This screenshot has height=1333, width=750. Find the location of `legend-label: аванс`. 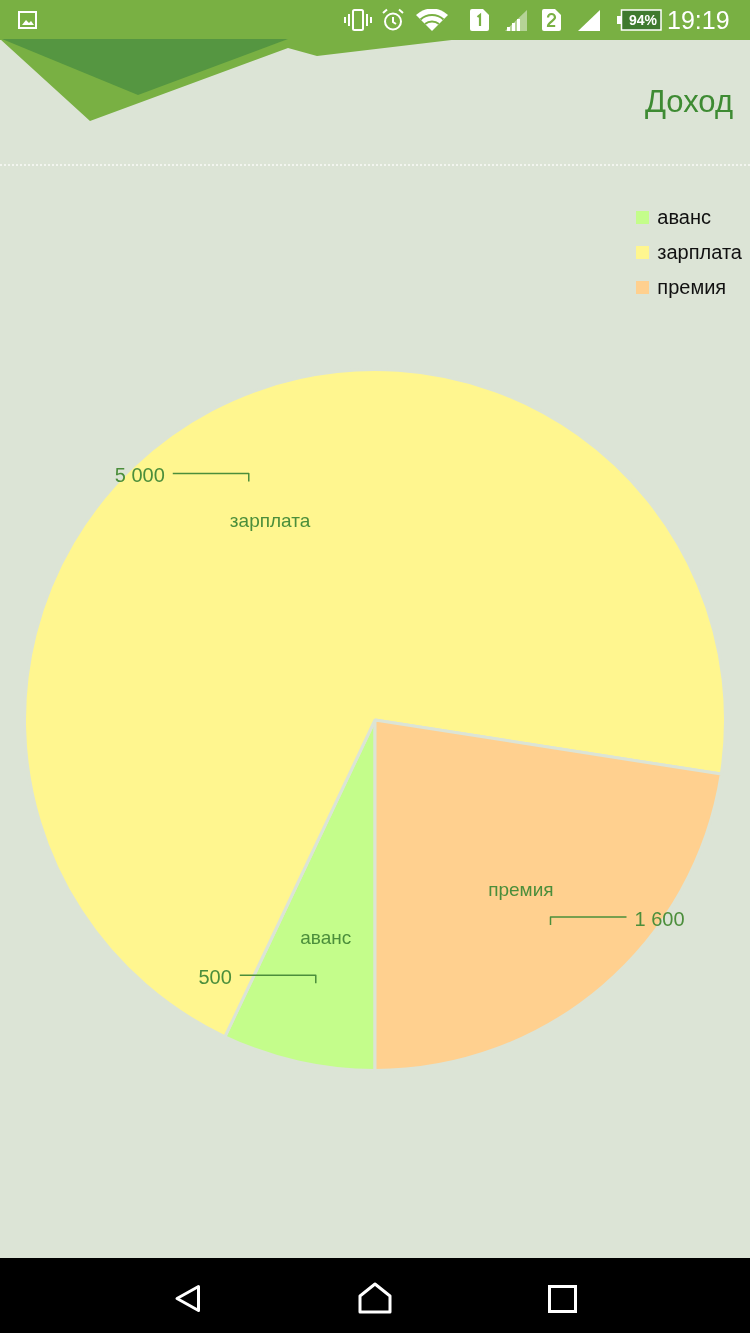

legend-label: аванс is located at coordinates (684, 217).